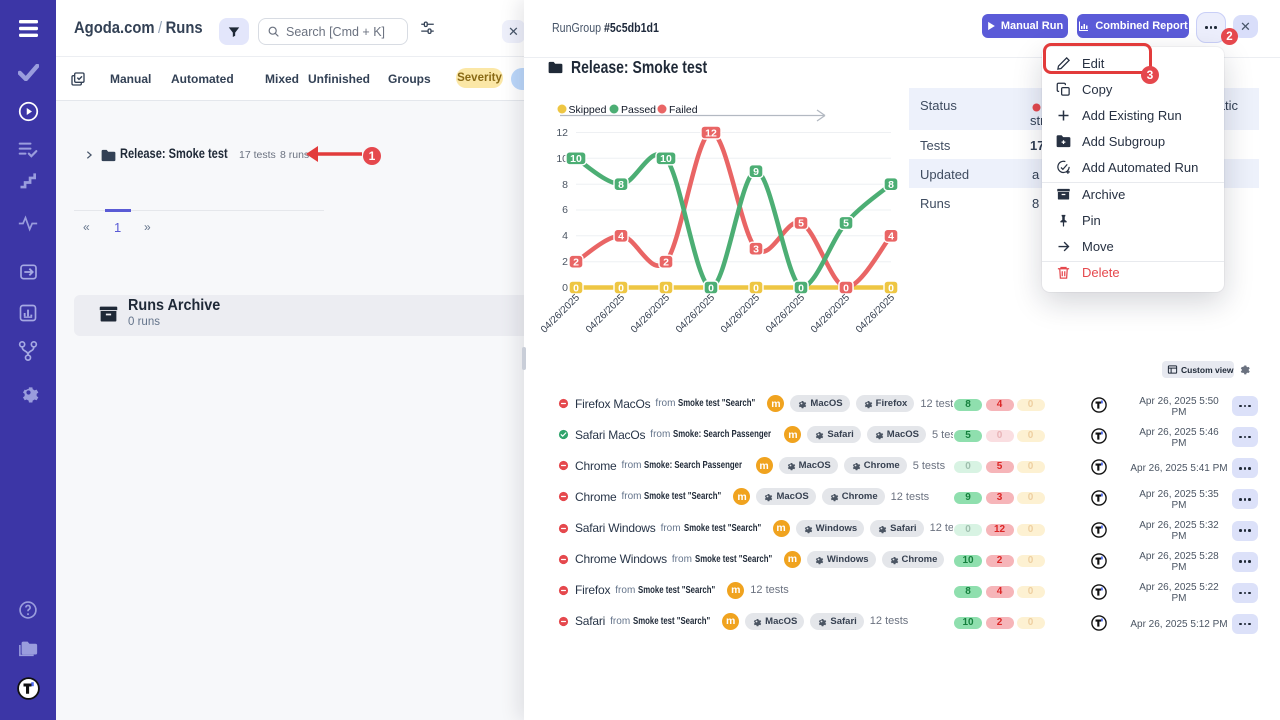 This screenshot has width=1280, height=720. What do you see at coordinates (638, 110) in the screenshot?
I see `svg-text: Passed` at bounding box center [638, 110].